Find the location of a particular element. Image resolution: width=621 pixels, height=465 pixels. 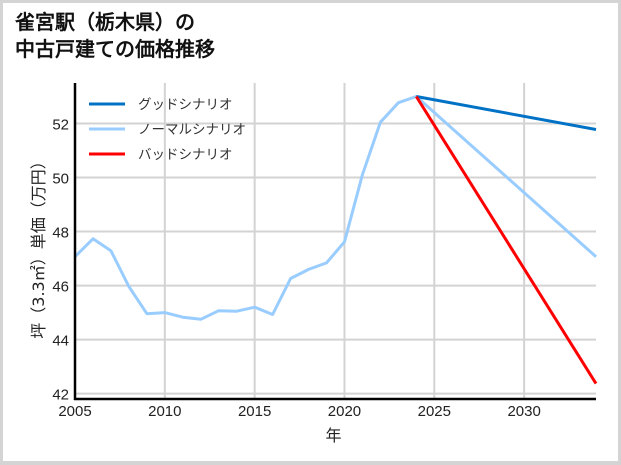

y-tick-label: 48 is located at coordinates (60, 233).